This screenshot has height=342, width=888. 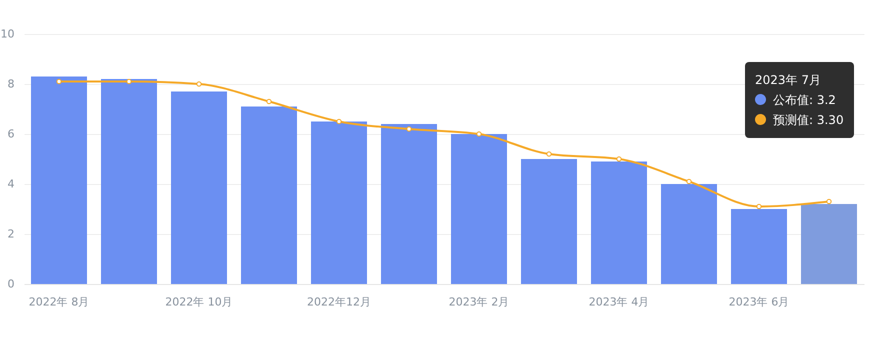 What do you see at coordinates (619, 302) in the screenshot?
I see `x-tick-label: 2023年 4月` at bounding box center [619, 302].